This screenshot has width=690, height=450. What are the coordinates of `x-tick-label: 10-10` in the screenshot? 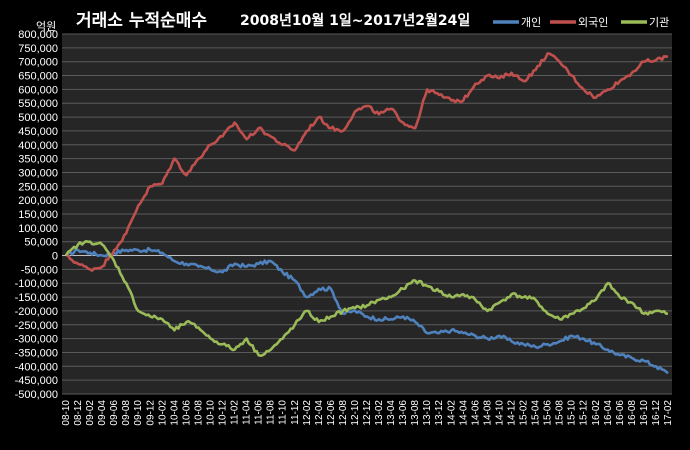 It's located at (210, 413).